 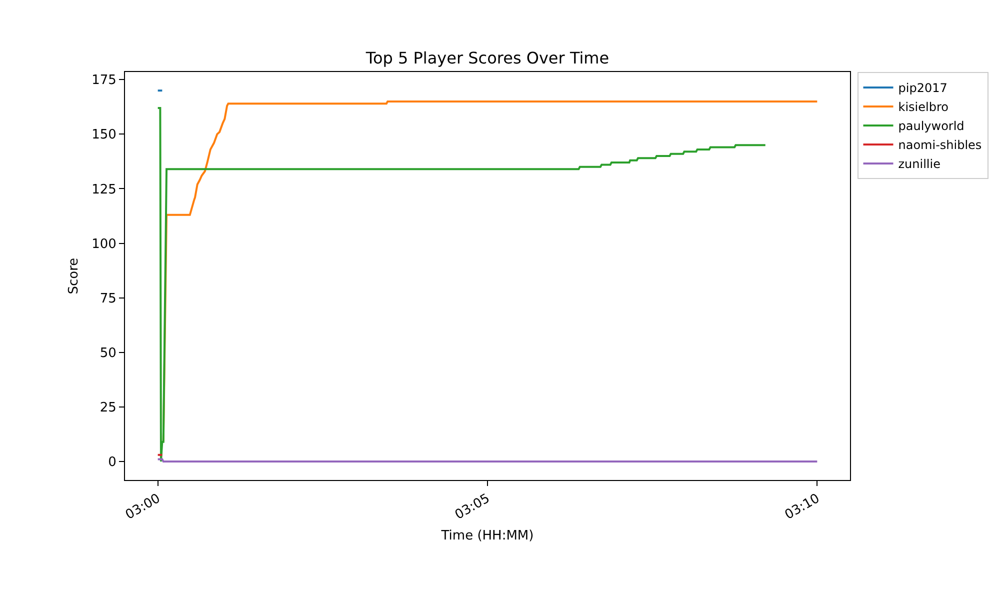 What do you see at coordinates (108, 408) in the screenshot?
I see `y-tick-label: 25` at bounding box center [108, 408].